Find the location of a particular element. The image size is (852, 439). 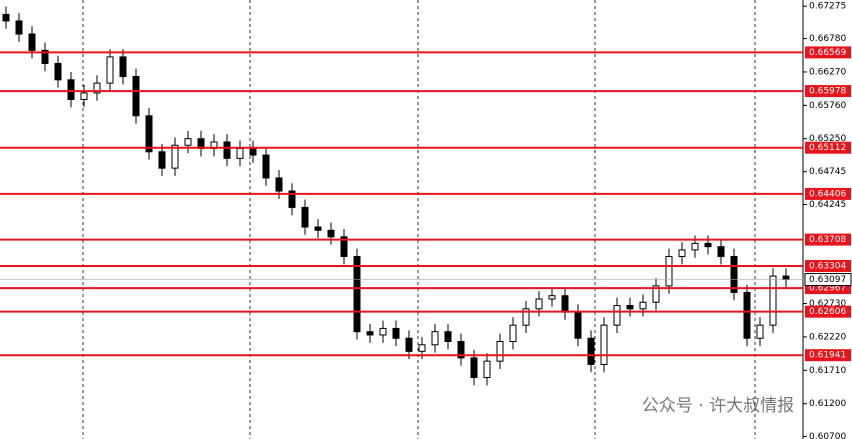

level-label: 0.65978 is located at coordinates (827, 92).